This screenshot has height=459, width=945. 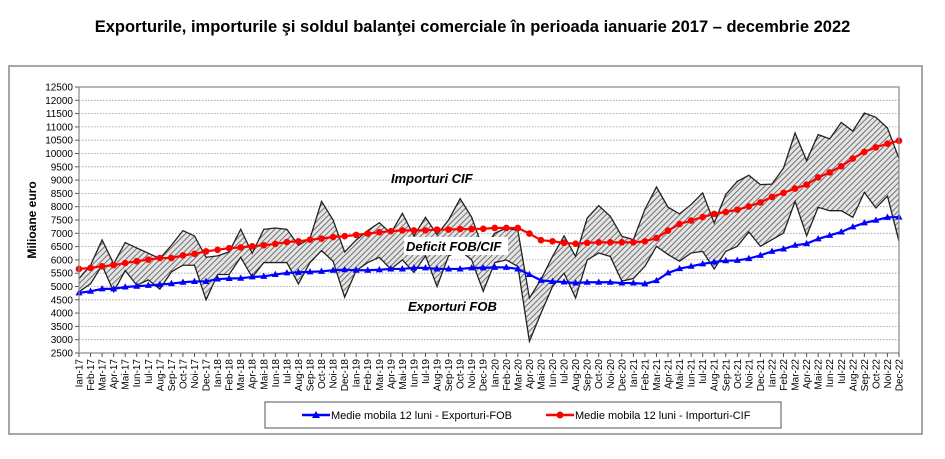 What do you see at coordinates (368, 375) in the screenshot?
I see `x-tick-label: Feb-19` at bounding box center [368, 375].